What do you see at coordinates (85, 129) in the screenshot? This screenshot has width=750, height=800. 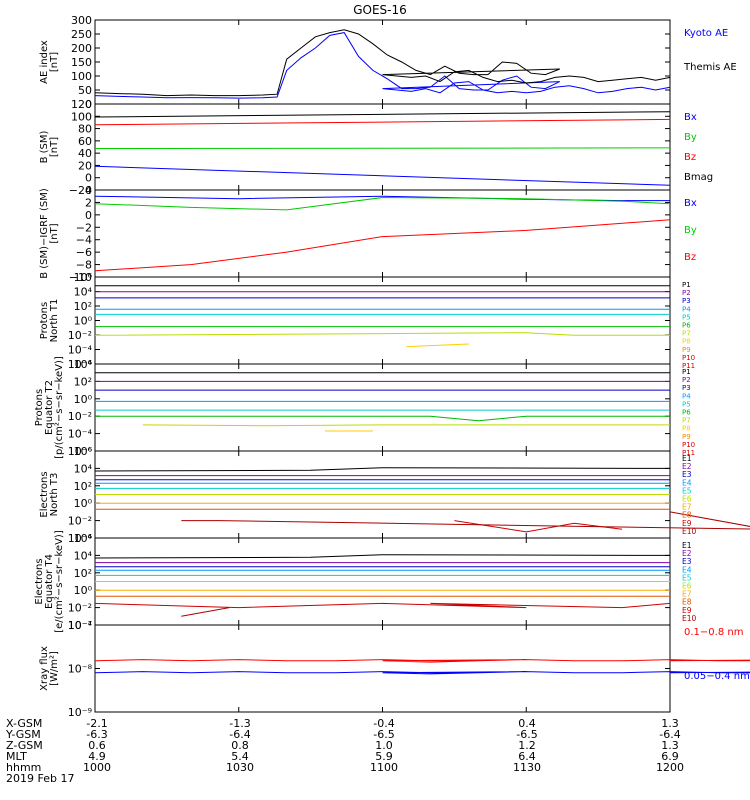 I see `y-tick-label: 80` at bounding box center [85, 129].